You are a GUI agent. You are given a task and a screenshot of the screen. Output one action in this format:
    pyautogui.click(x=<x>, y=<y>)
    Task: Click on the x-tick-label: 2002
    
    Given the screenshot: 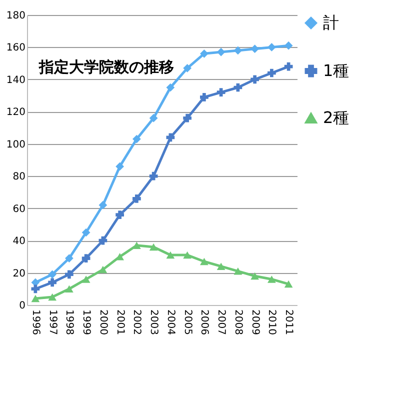 What is the action you would take?
    pyautogui.click(x=136, y=322)
    